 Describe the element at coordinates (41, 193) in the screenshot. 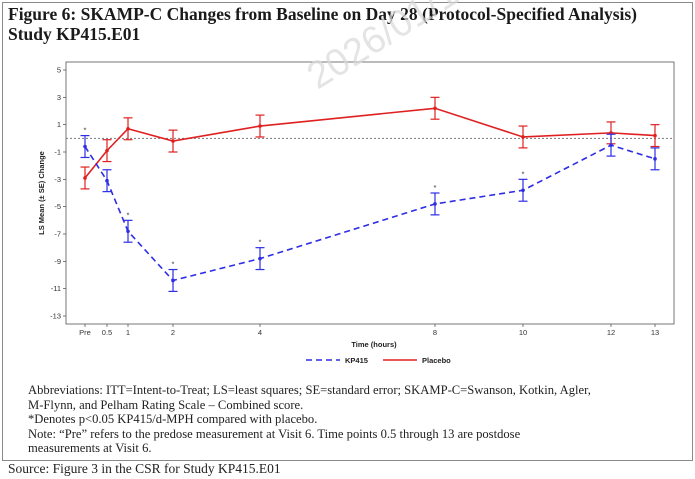

I see `y-axis-label: LS Mean (± SE) Change` at that location.